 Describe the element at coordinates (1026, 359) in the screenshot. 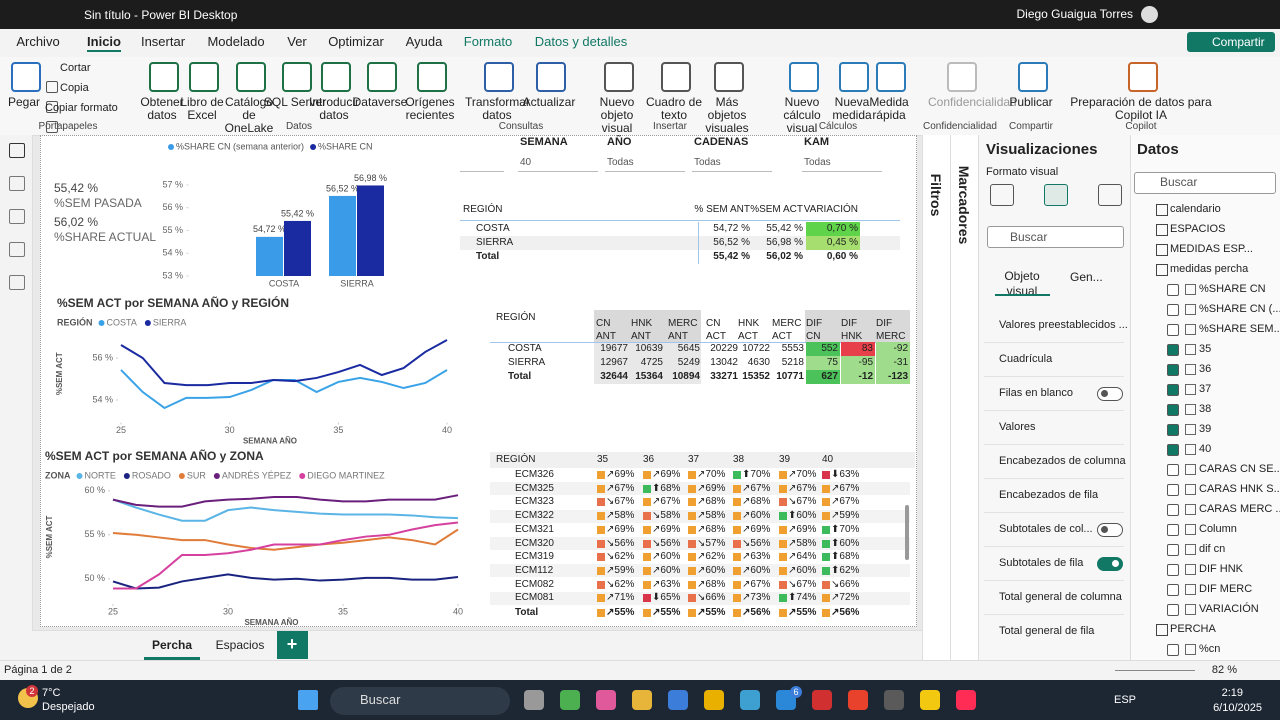

I see `format-section: Cuadrícula` at that location.